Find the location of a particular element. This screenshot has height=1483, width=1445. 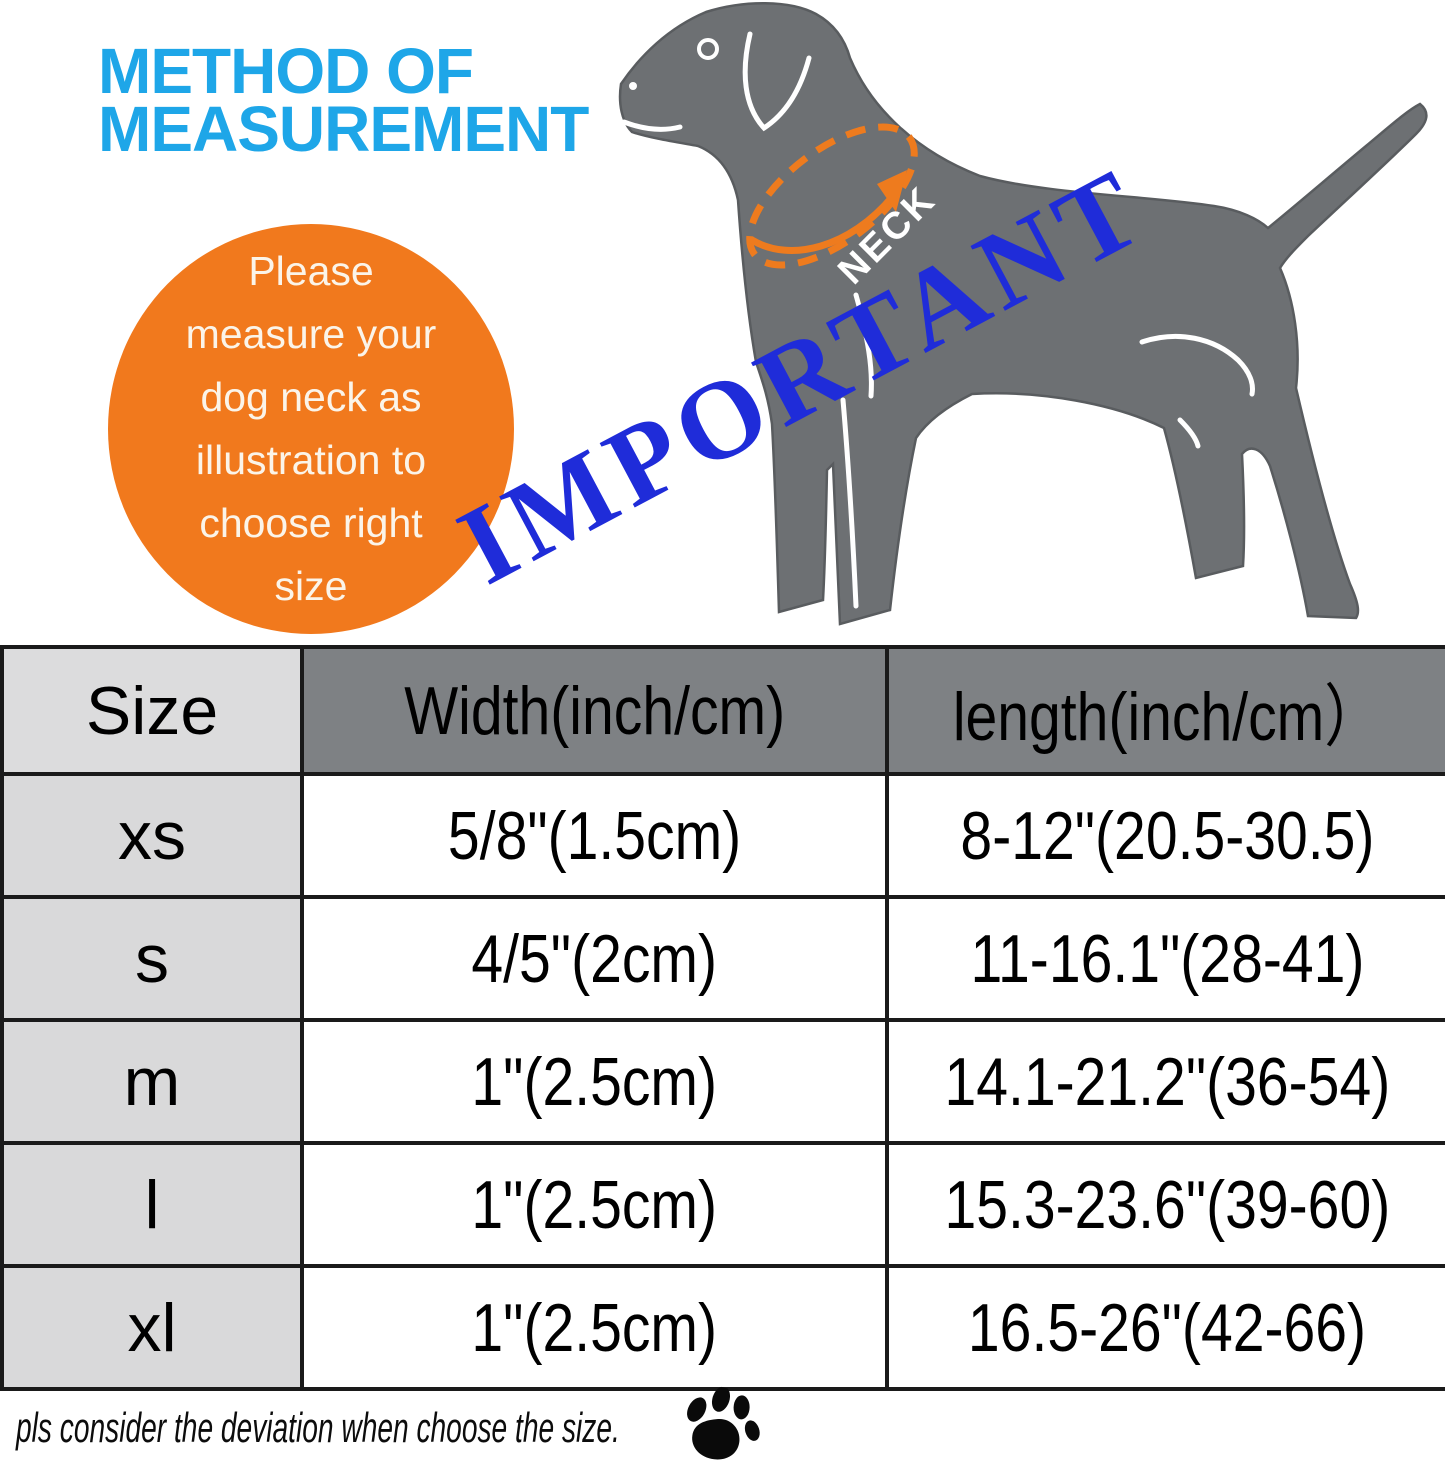

size-cell: s is located at coordinates (152, 958).